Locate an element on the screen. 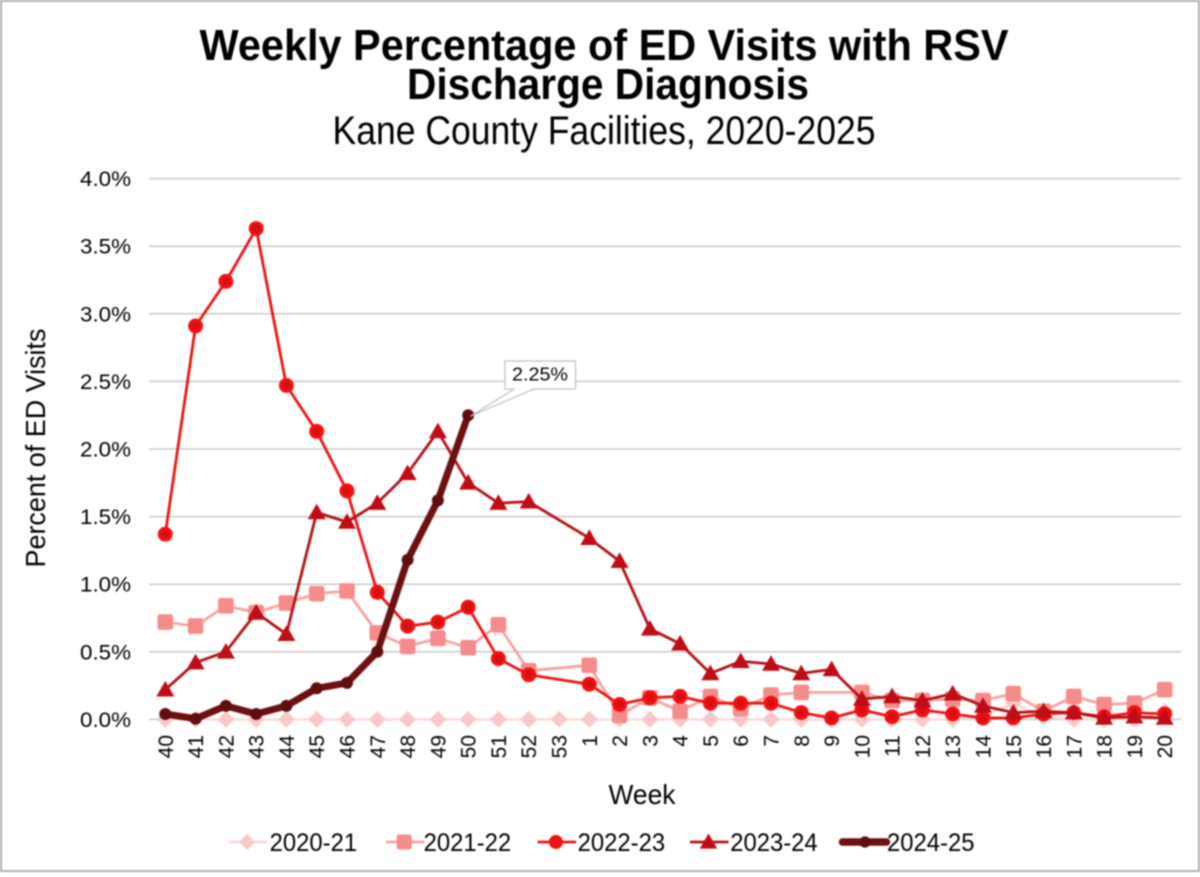 The height and width of the screenshot is (877, 1200). svg-text: 41 is located at coordinates (196, 746).